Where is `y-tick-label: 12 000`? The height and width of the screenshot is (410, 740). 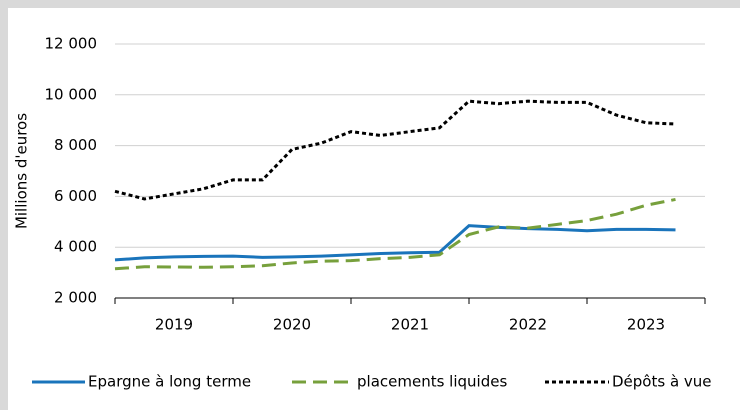 y-tick-label: 12 000 is located at coordinates (71, 44).